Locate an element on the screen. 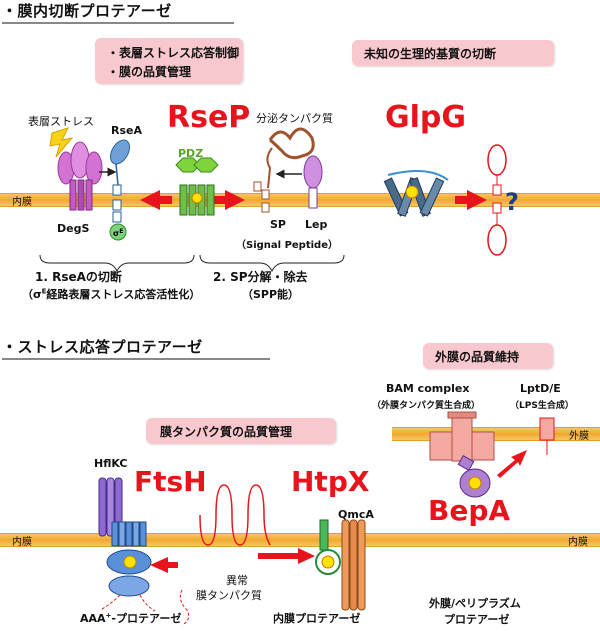 This screenshot has width=600, height=631. box-rsep-functions: ・表層ストレス応答制御 ・膜の品質管理 is located at coordinates (169, 61).